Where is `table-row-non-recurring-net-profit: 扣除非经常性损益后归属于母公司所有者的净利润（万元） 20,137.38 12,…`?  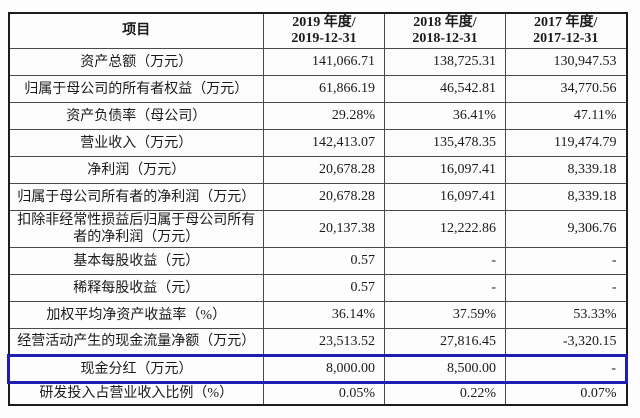
table-row-non-recurring-net-profit: 扣除非经常性损益后归属于母公司所有者的净利润（万元） 20,137.38 12,… is located at coordinates (317, 229).